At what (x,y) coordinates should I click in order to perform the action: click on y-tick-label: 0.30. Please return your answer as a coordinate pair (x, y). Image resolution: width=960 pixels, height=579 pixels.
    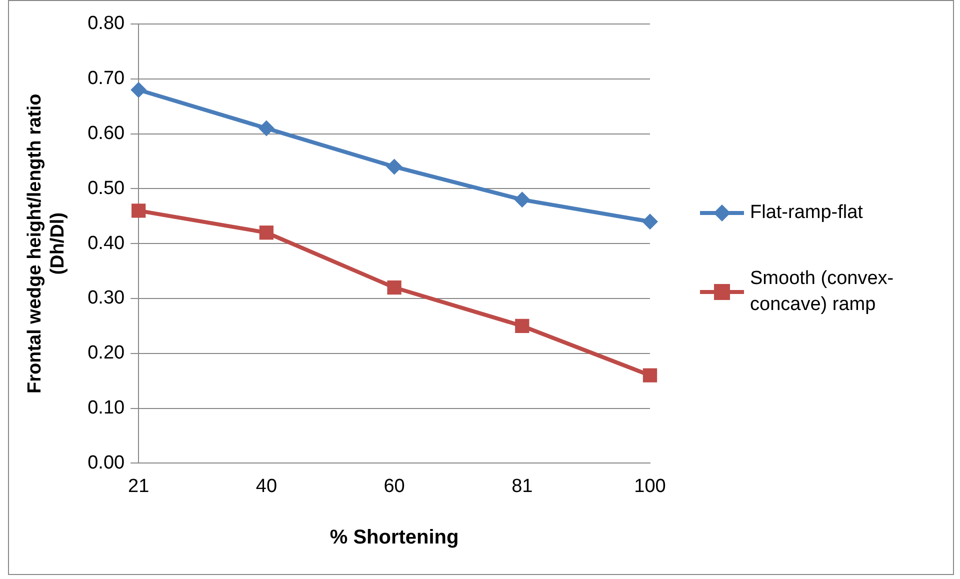
    Looking at the image, I should click on (106, 298).